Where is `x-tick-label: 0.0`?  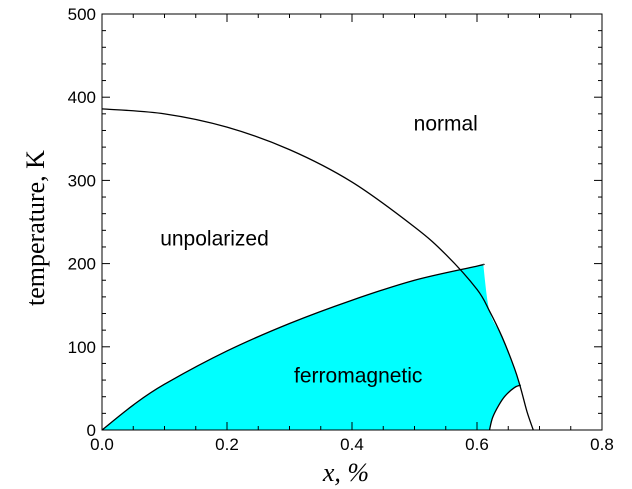
x-tick-label: 0.0 is located at coordinates (102, 444).